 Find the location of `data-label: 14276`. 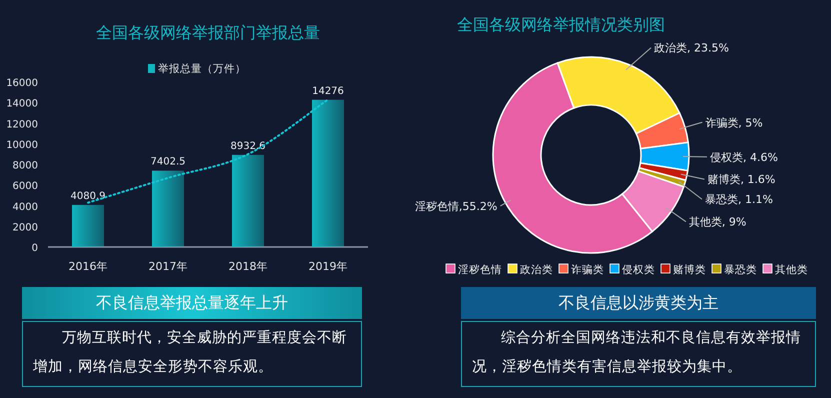

data-label: 14276 is located at coordinates (328, 91).